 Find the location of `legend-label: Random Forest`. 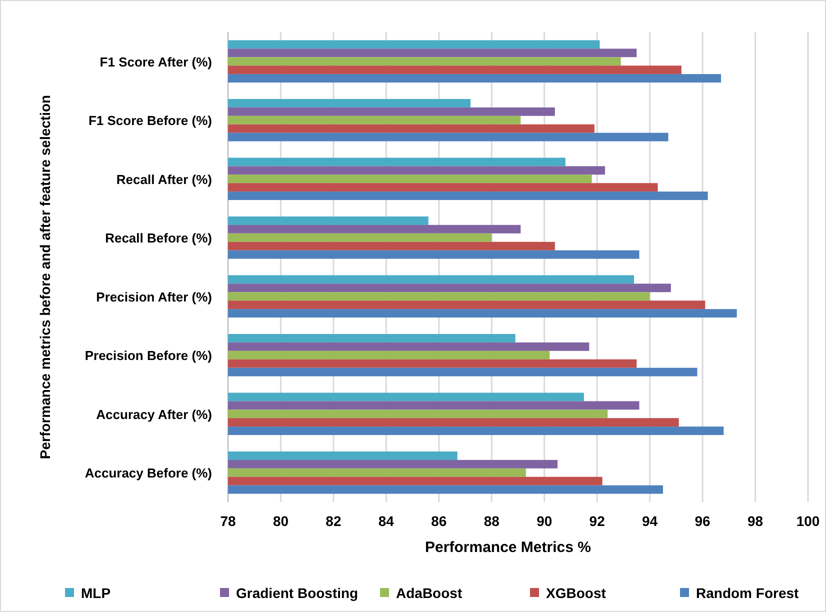

legend-label: Random Forest is located at coordinates (748, 593).